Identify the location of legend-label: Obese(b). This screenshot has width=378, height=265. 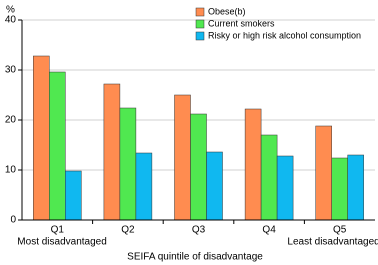
(227, 11).